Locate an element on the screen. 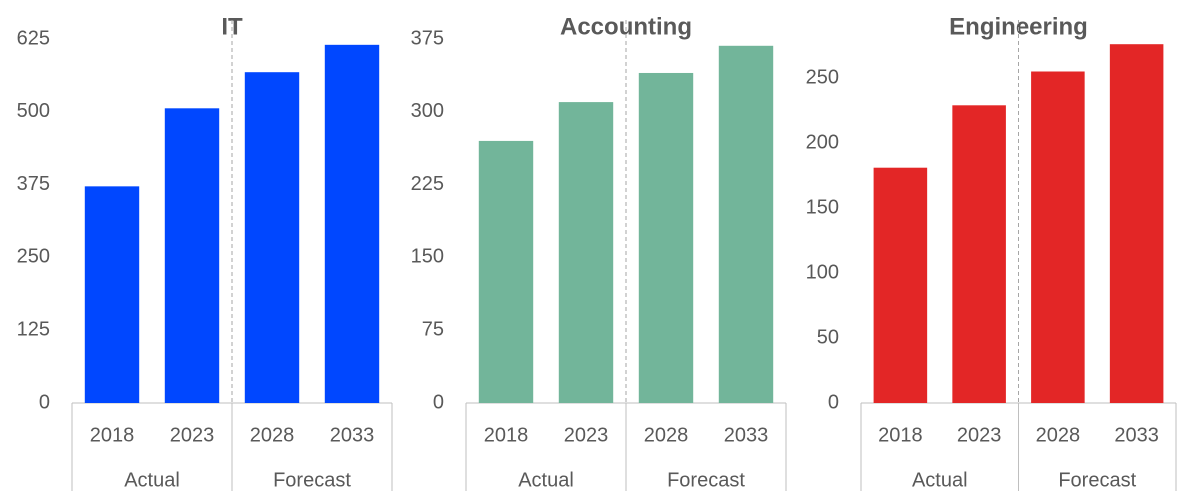 The width and height of the screenshot is (1177, 496). y-tick-label: 225 is located at coordinates (427, 184).